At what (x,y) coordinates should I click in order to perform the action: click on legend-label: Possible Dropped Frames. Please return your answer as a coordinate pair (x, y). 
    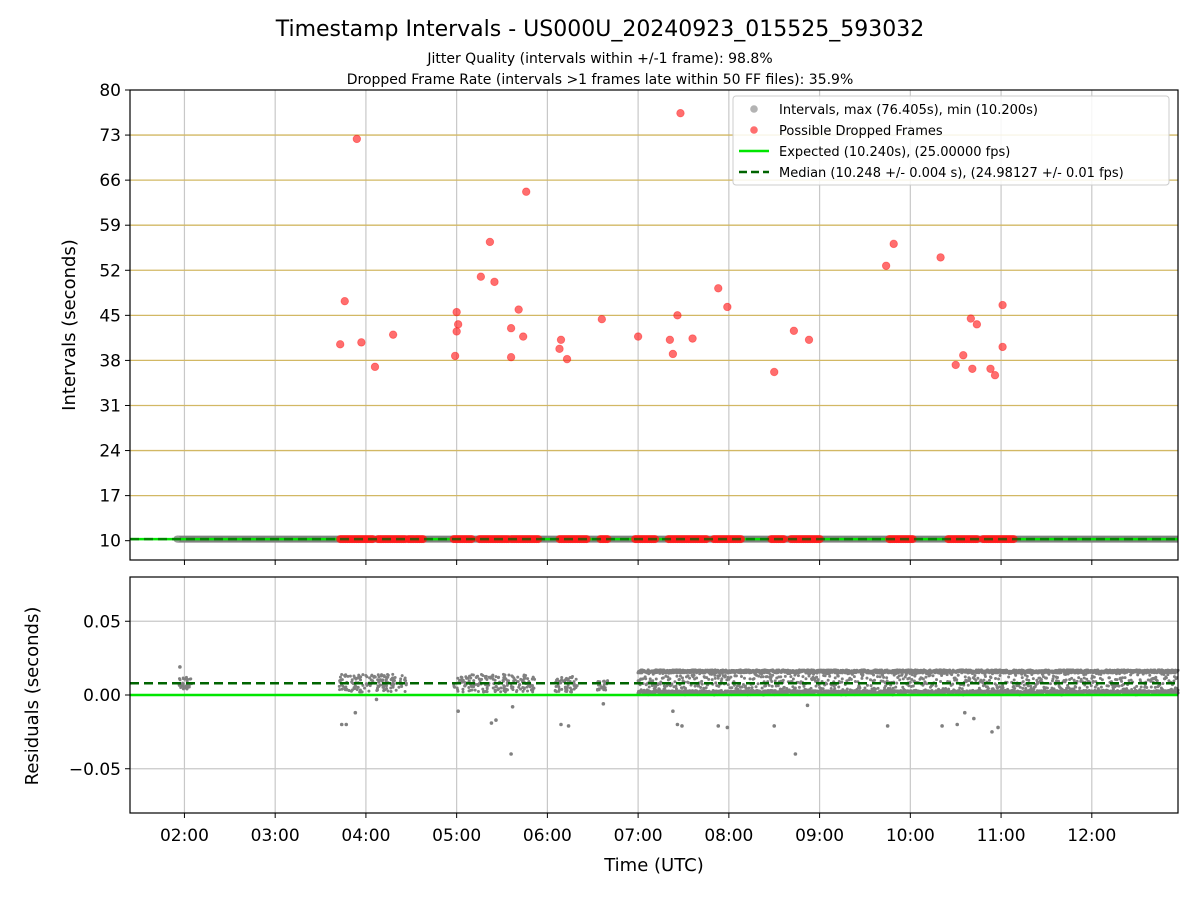
    Looking at the image, I should click on (861, 131).